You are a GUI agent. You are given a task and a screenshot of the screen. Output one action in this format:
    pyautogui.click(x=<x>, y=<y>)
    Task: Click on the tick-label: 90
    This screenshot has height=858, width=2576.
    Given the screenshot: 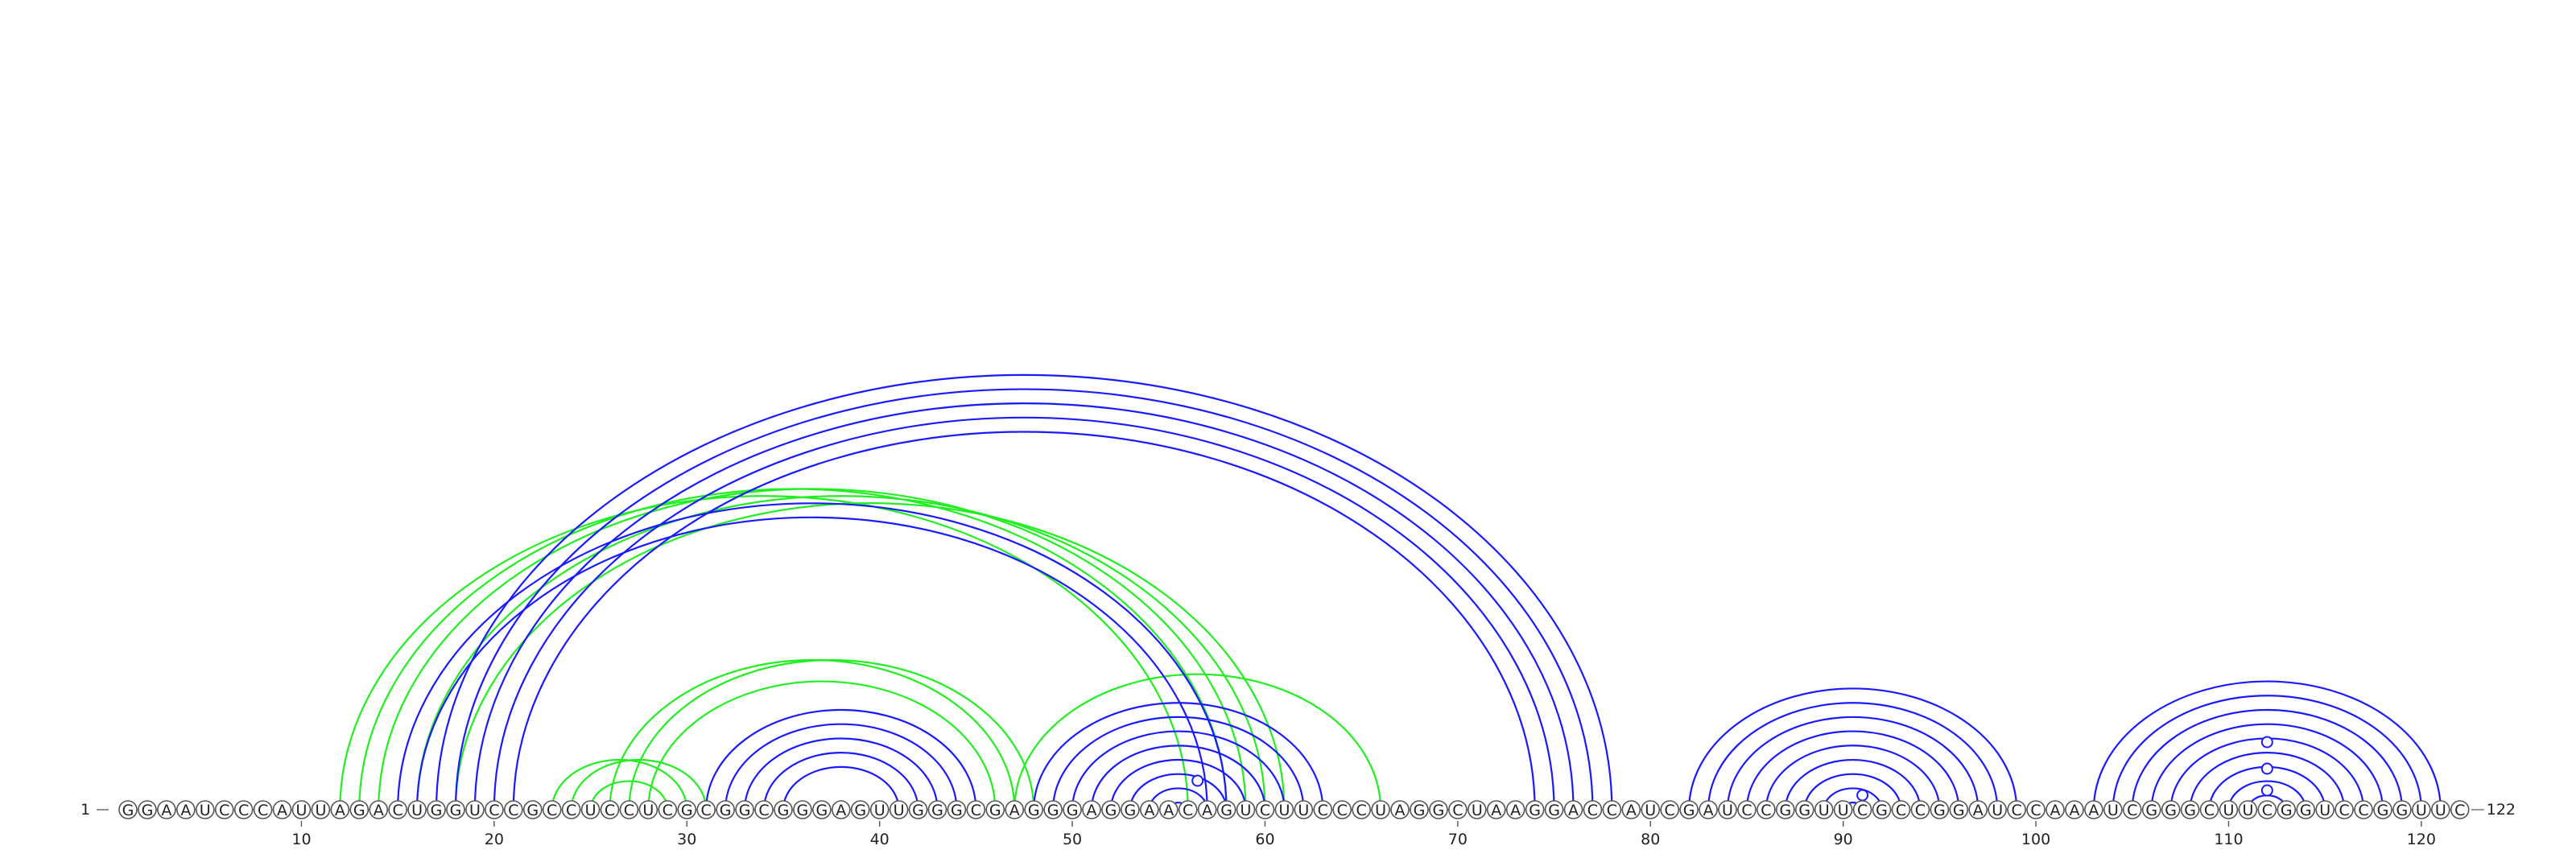 What is the action you would take?
    pyautogui.click(x=1844, y=839)
    